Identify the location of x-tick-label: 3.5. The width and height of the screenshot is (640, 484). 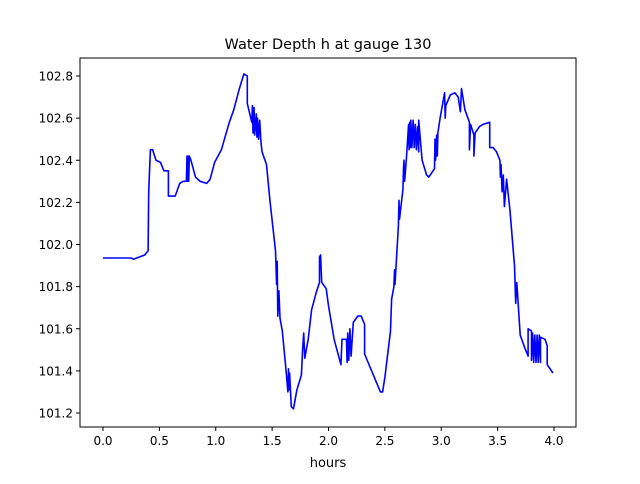
(497, 441).